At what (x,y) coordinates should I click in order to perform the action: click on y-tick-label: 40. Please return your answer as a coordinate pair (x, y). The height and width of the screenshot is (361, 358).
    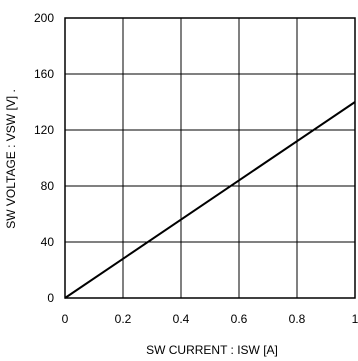
    Looking at the image, I should click on (48, 242).